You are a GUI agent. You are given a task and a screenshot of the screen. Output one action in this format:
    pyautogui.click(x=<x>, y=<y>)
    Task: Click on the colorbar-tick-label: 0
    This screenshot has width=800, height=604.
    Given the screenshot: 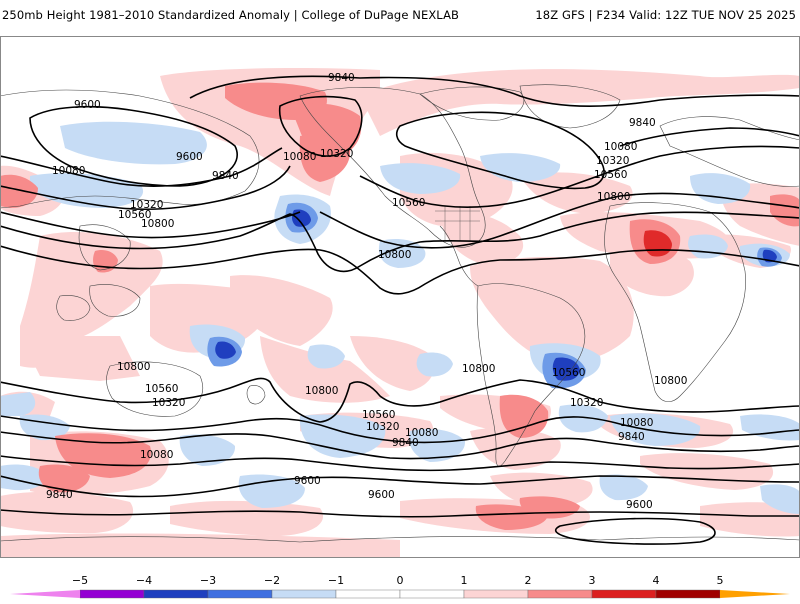 What is the action you would take?
    pyautogui.click(x=400, y=580)
    